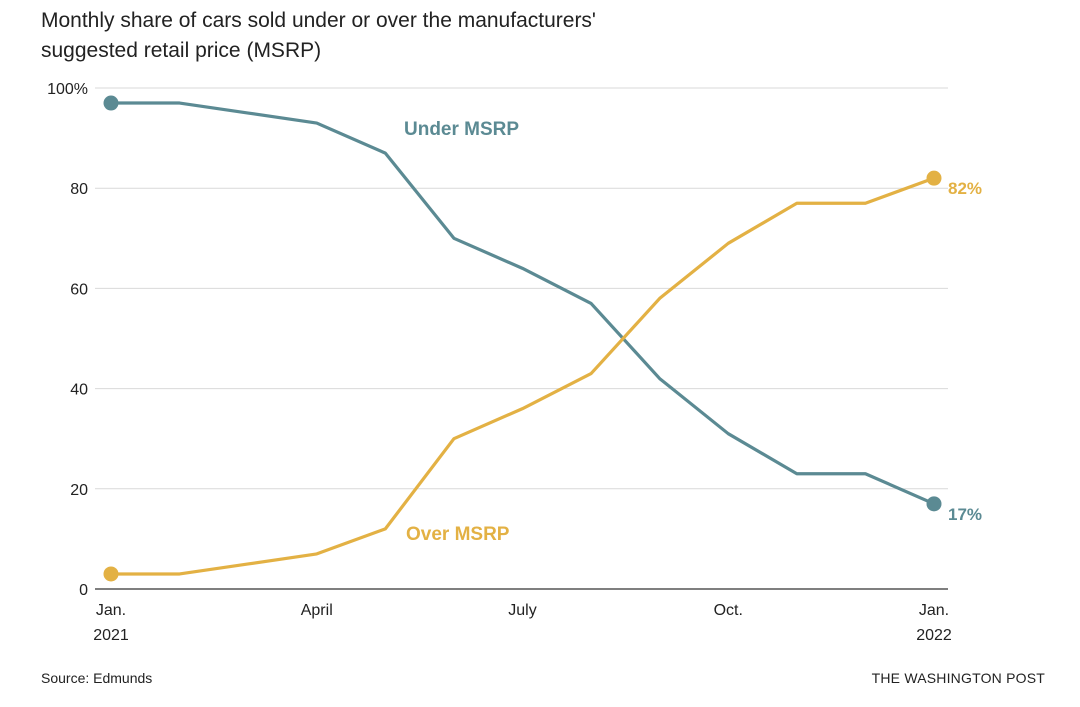 This screenshot has height=707, width=1080. I want to click on x-tick-label: Oct., so click(728, 610).